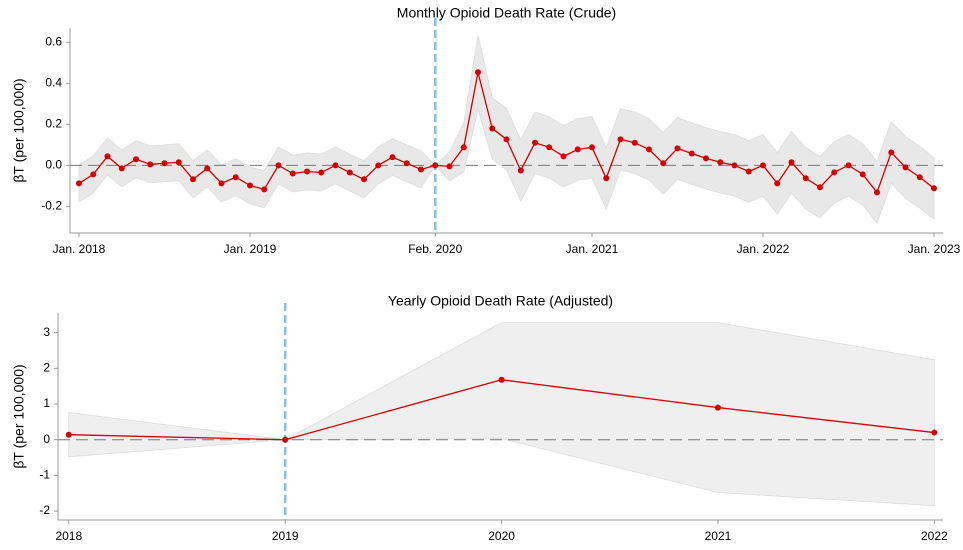 Image resolution: width=963 pixels, height=550 pixels. Describe the element at coordinates (68, 536) in the screenshot. I see `x-tick-label: 2018` at that location.